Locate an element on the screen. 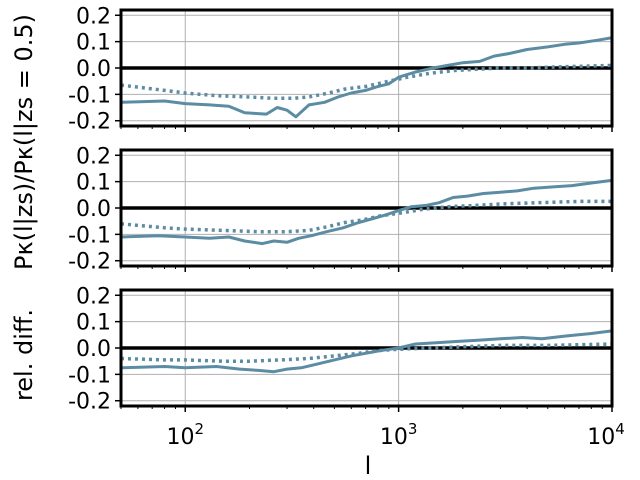 This screenshot has height=480, width=640. x-axis-label: l is located at coordinates (368, 466).